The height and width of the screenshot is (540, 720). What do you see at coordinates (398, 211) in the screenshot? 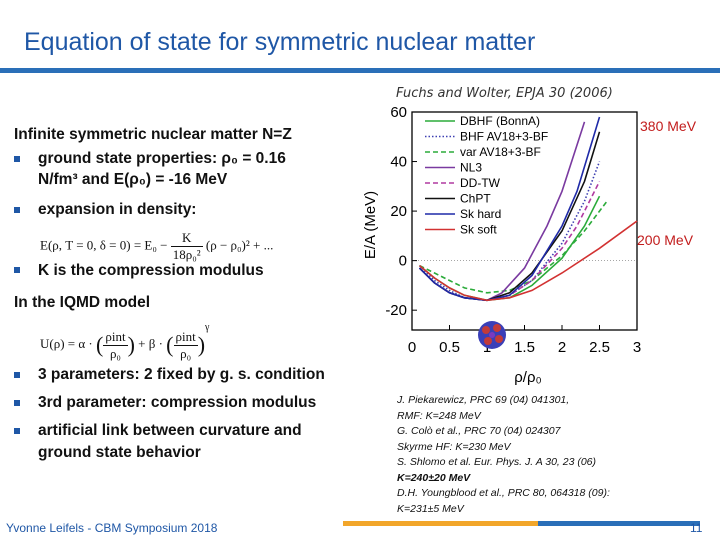
I see `y-tick-label: 20` at bounding box center [398, 211].